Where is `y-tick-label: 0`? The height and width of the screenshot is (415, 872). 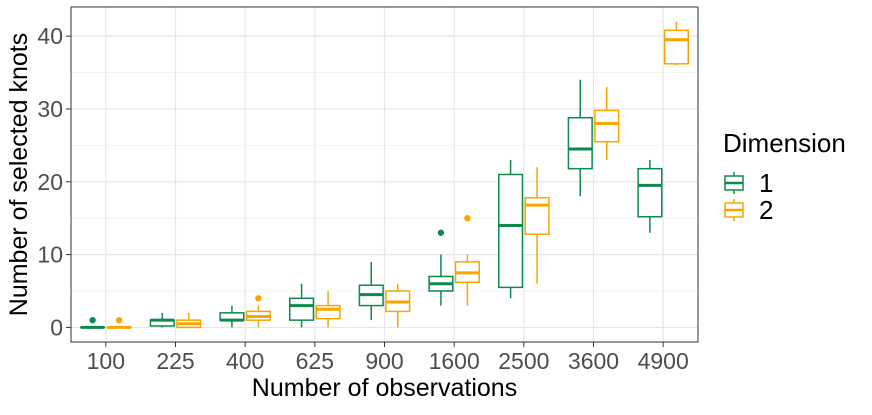
y-tick-label: 0 is located at coordinates (56, 327).